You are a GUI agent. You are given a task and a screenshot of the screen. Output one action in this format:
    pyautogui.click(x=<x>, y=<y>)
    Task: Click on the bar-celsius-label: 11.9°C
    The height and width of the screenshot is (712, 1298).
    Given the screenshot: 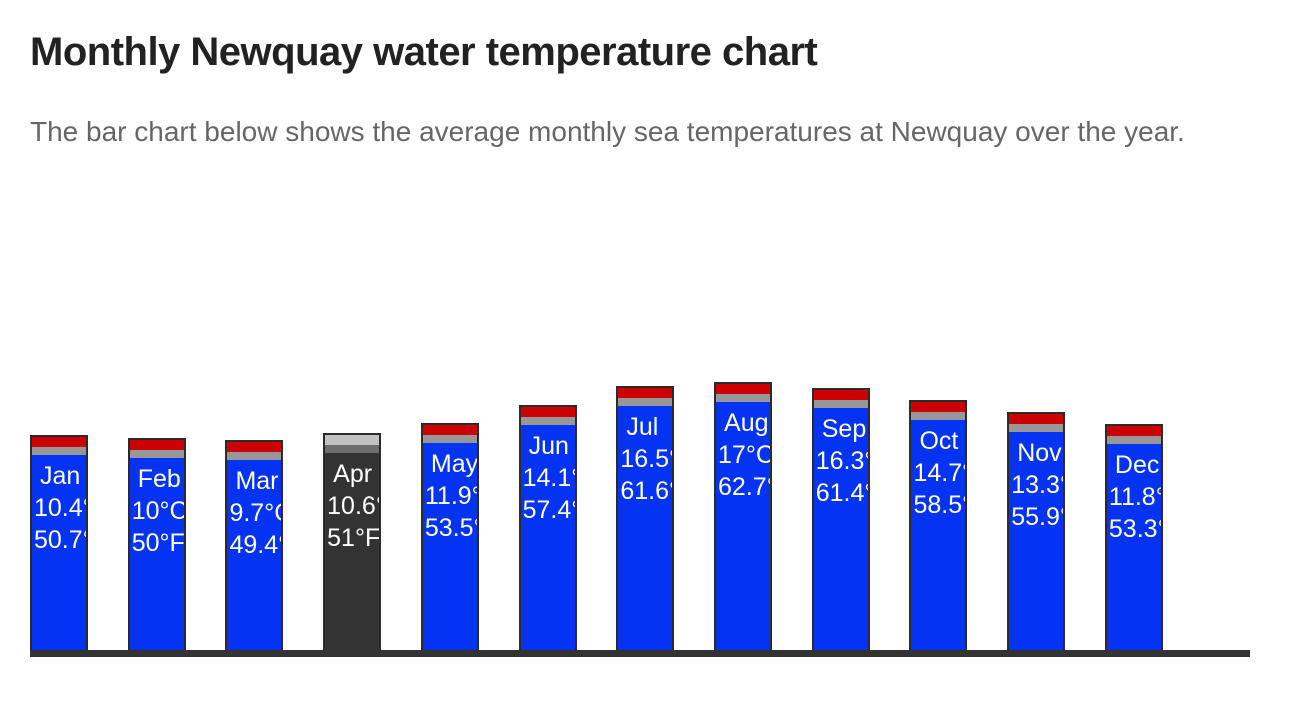 What is the action you would take?
    pyautogui.click(x=450, y=496)
    